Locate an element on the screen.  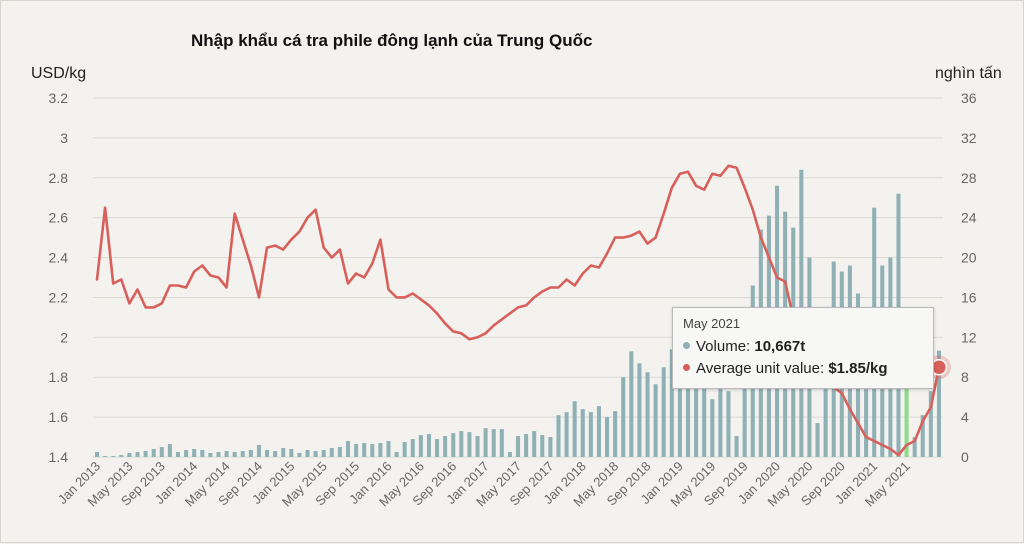
tooltip-volume-row: Volume: 10,667t is located at coordinates (803, 347).